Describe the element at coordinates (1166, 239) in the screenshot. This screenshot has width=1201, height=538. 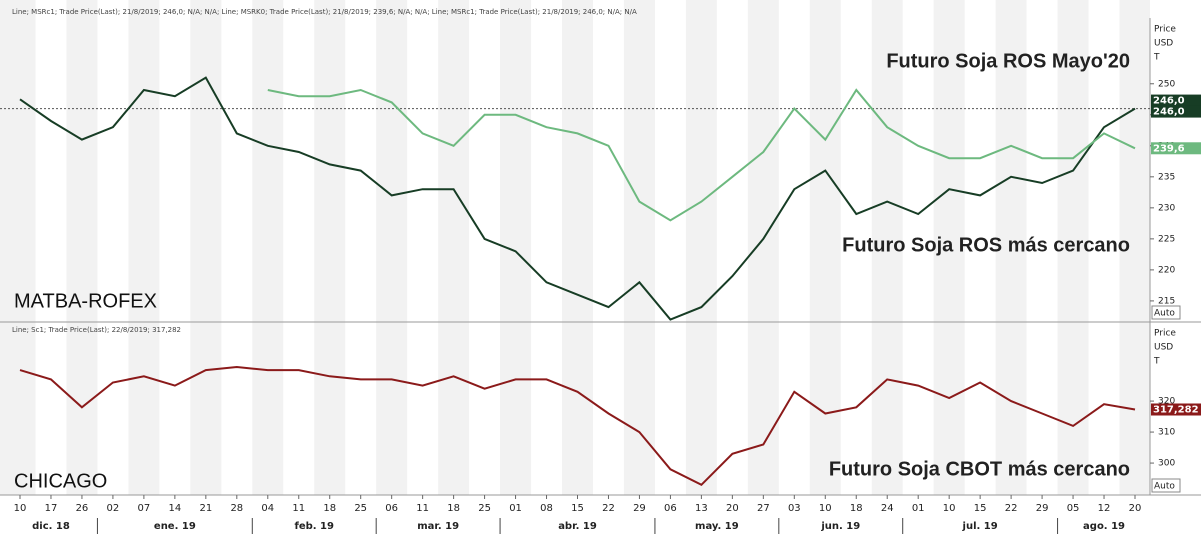
I see `y-tick-label: 225` at that location.